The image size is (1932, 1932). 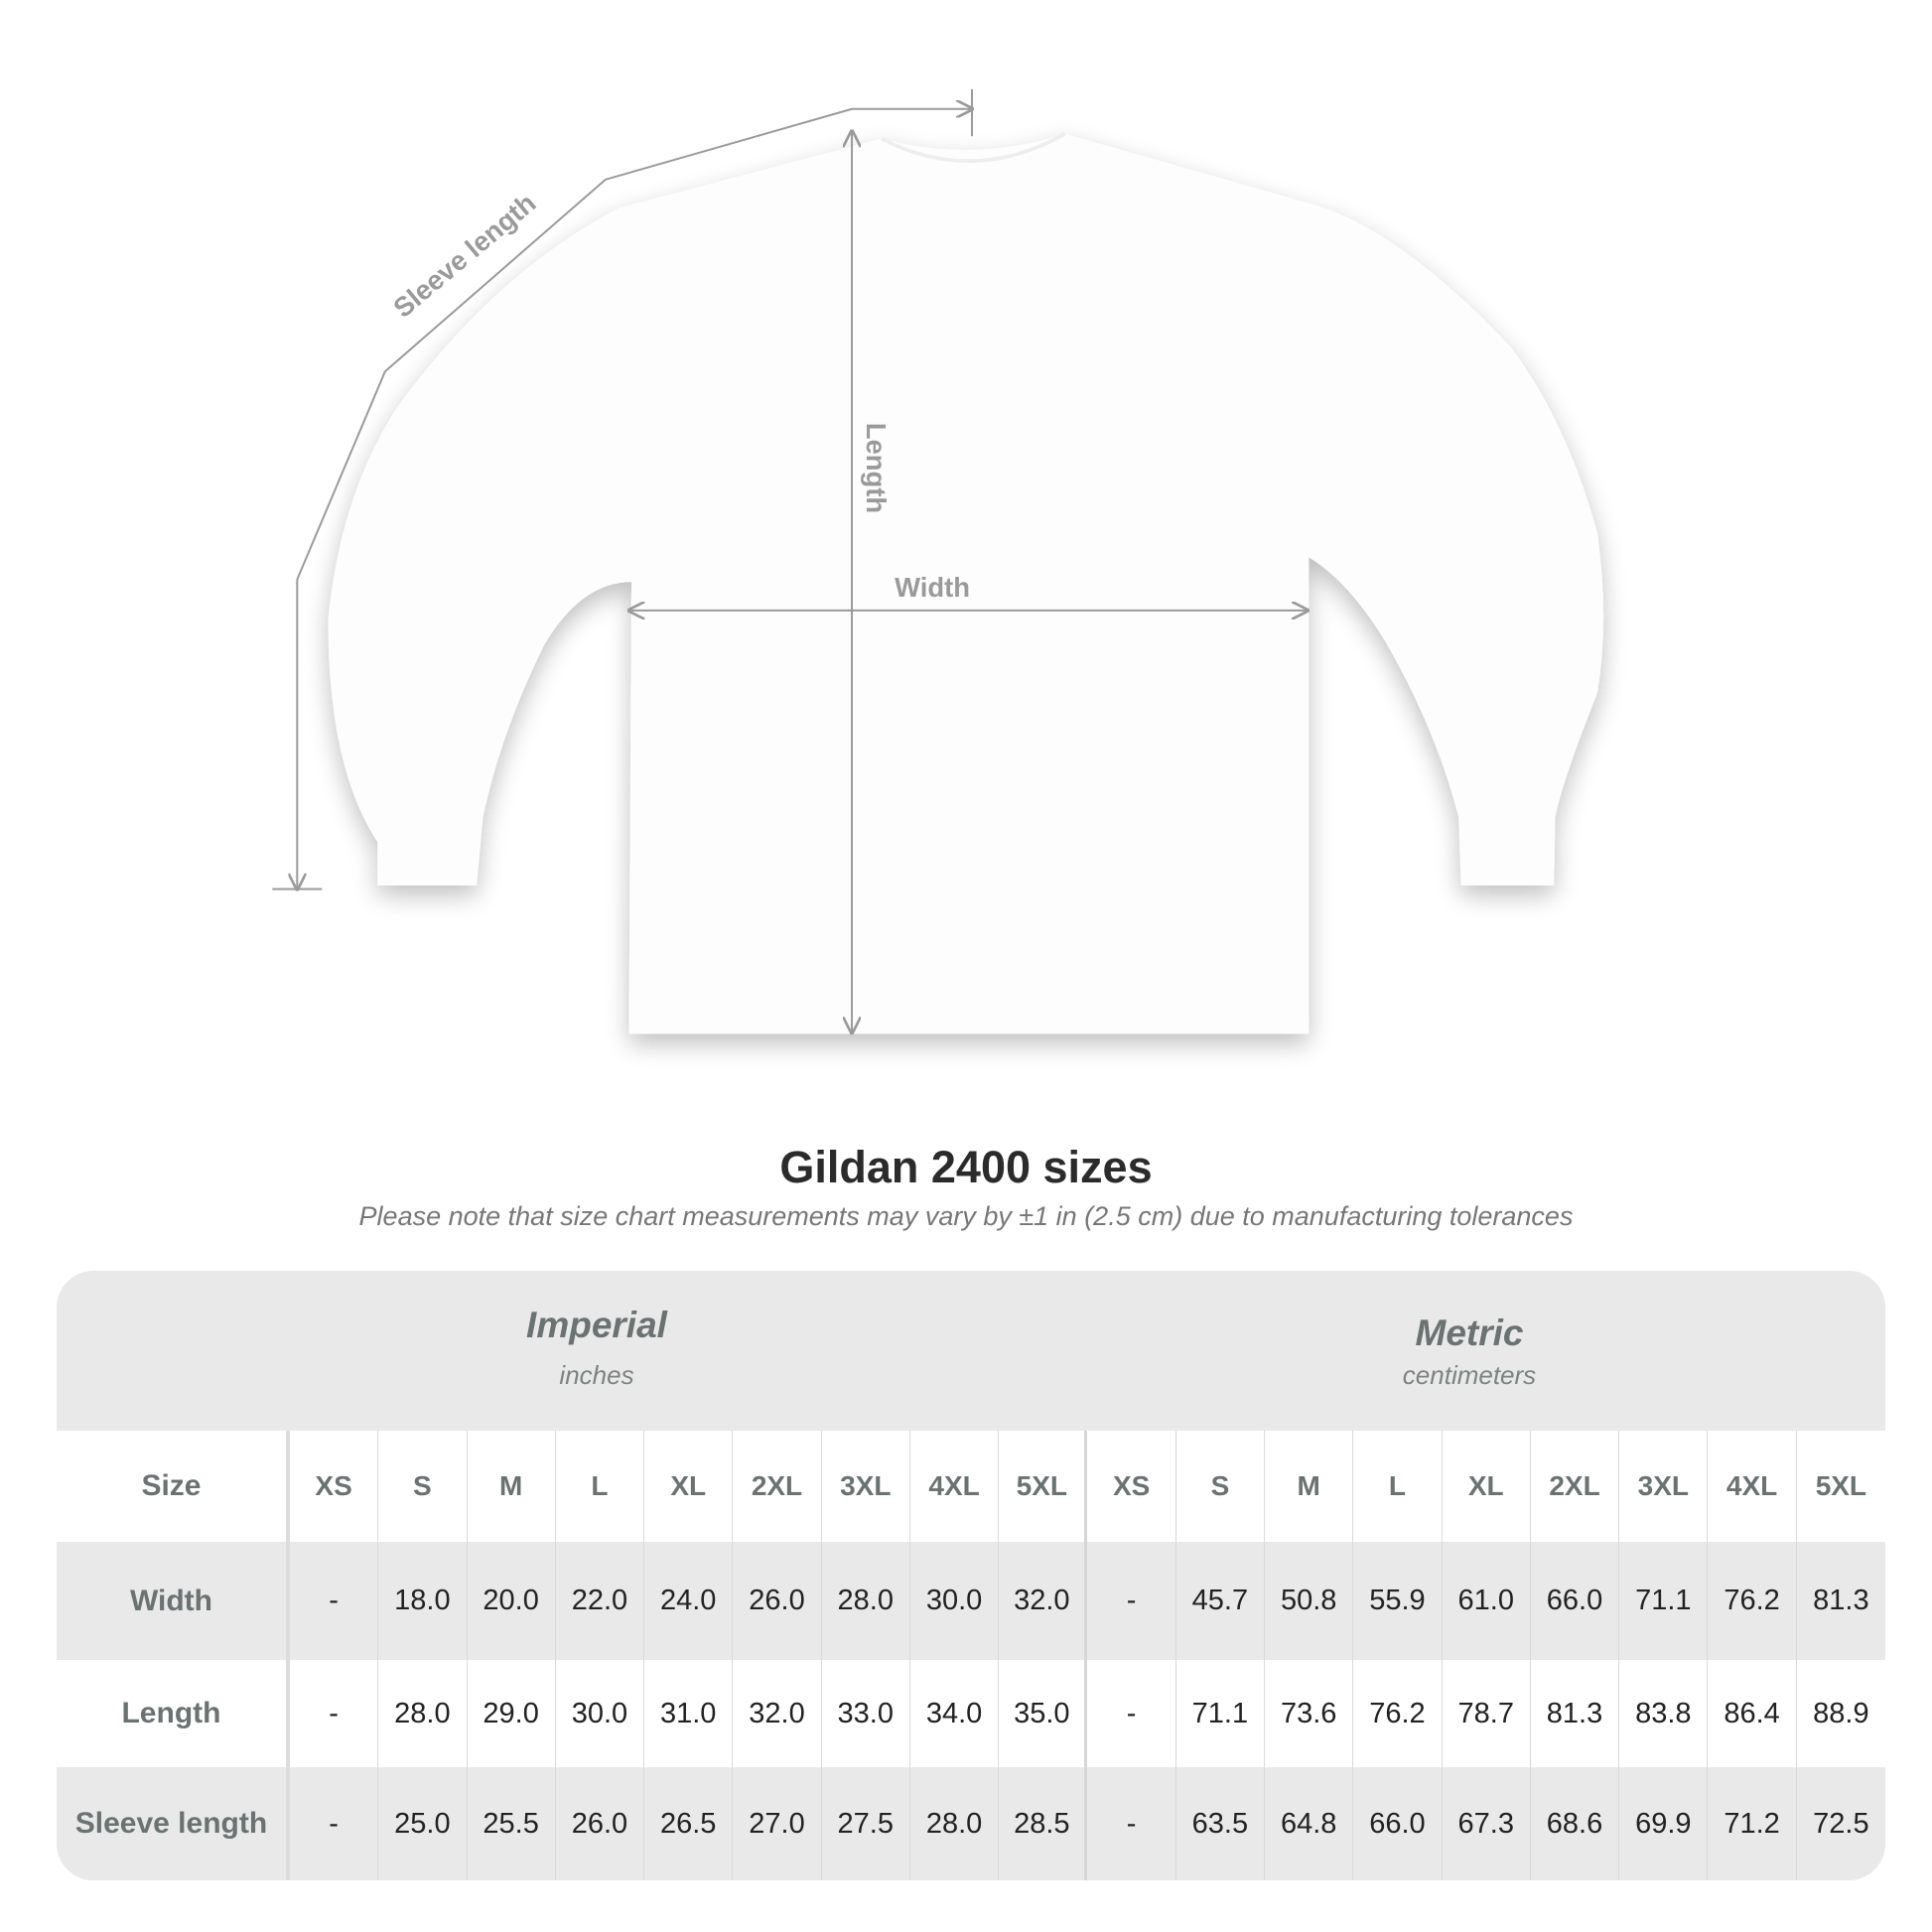 I want to click on table-cell: 27.0, so click(x=777, y=1823).